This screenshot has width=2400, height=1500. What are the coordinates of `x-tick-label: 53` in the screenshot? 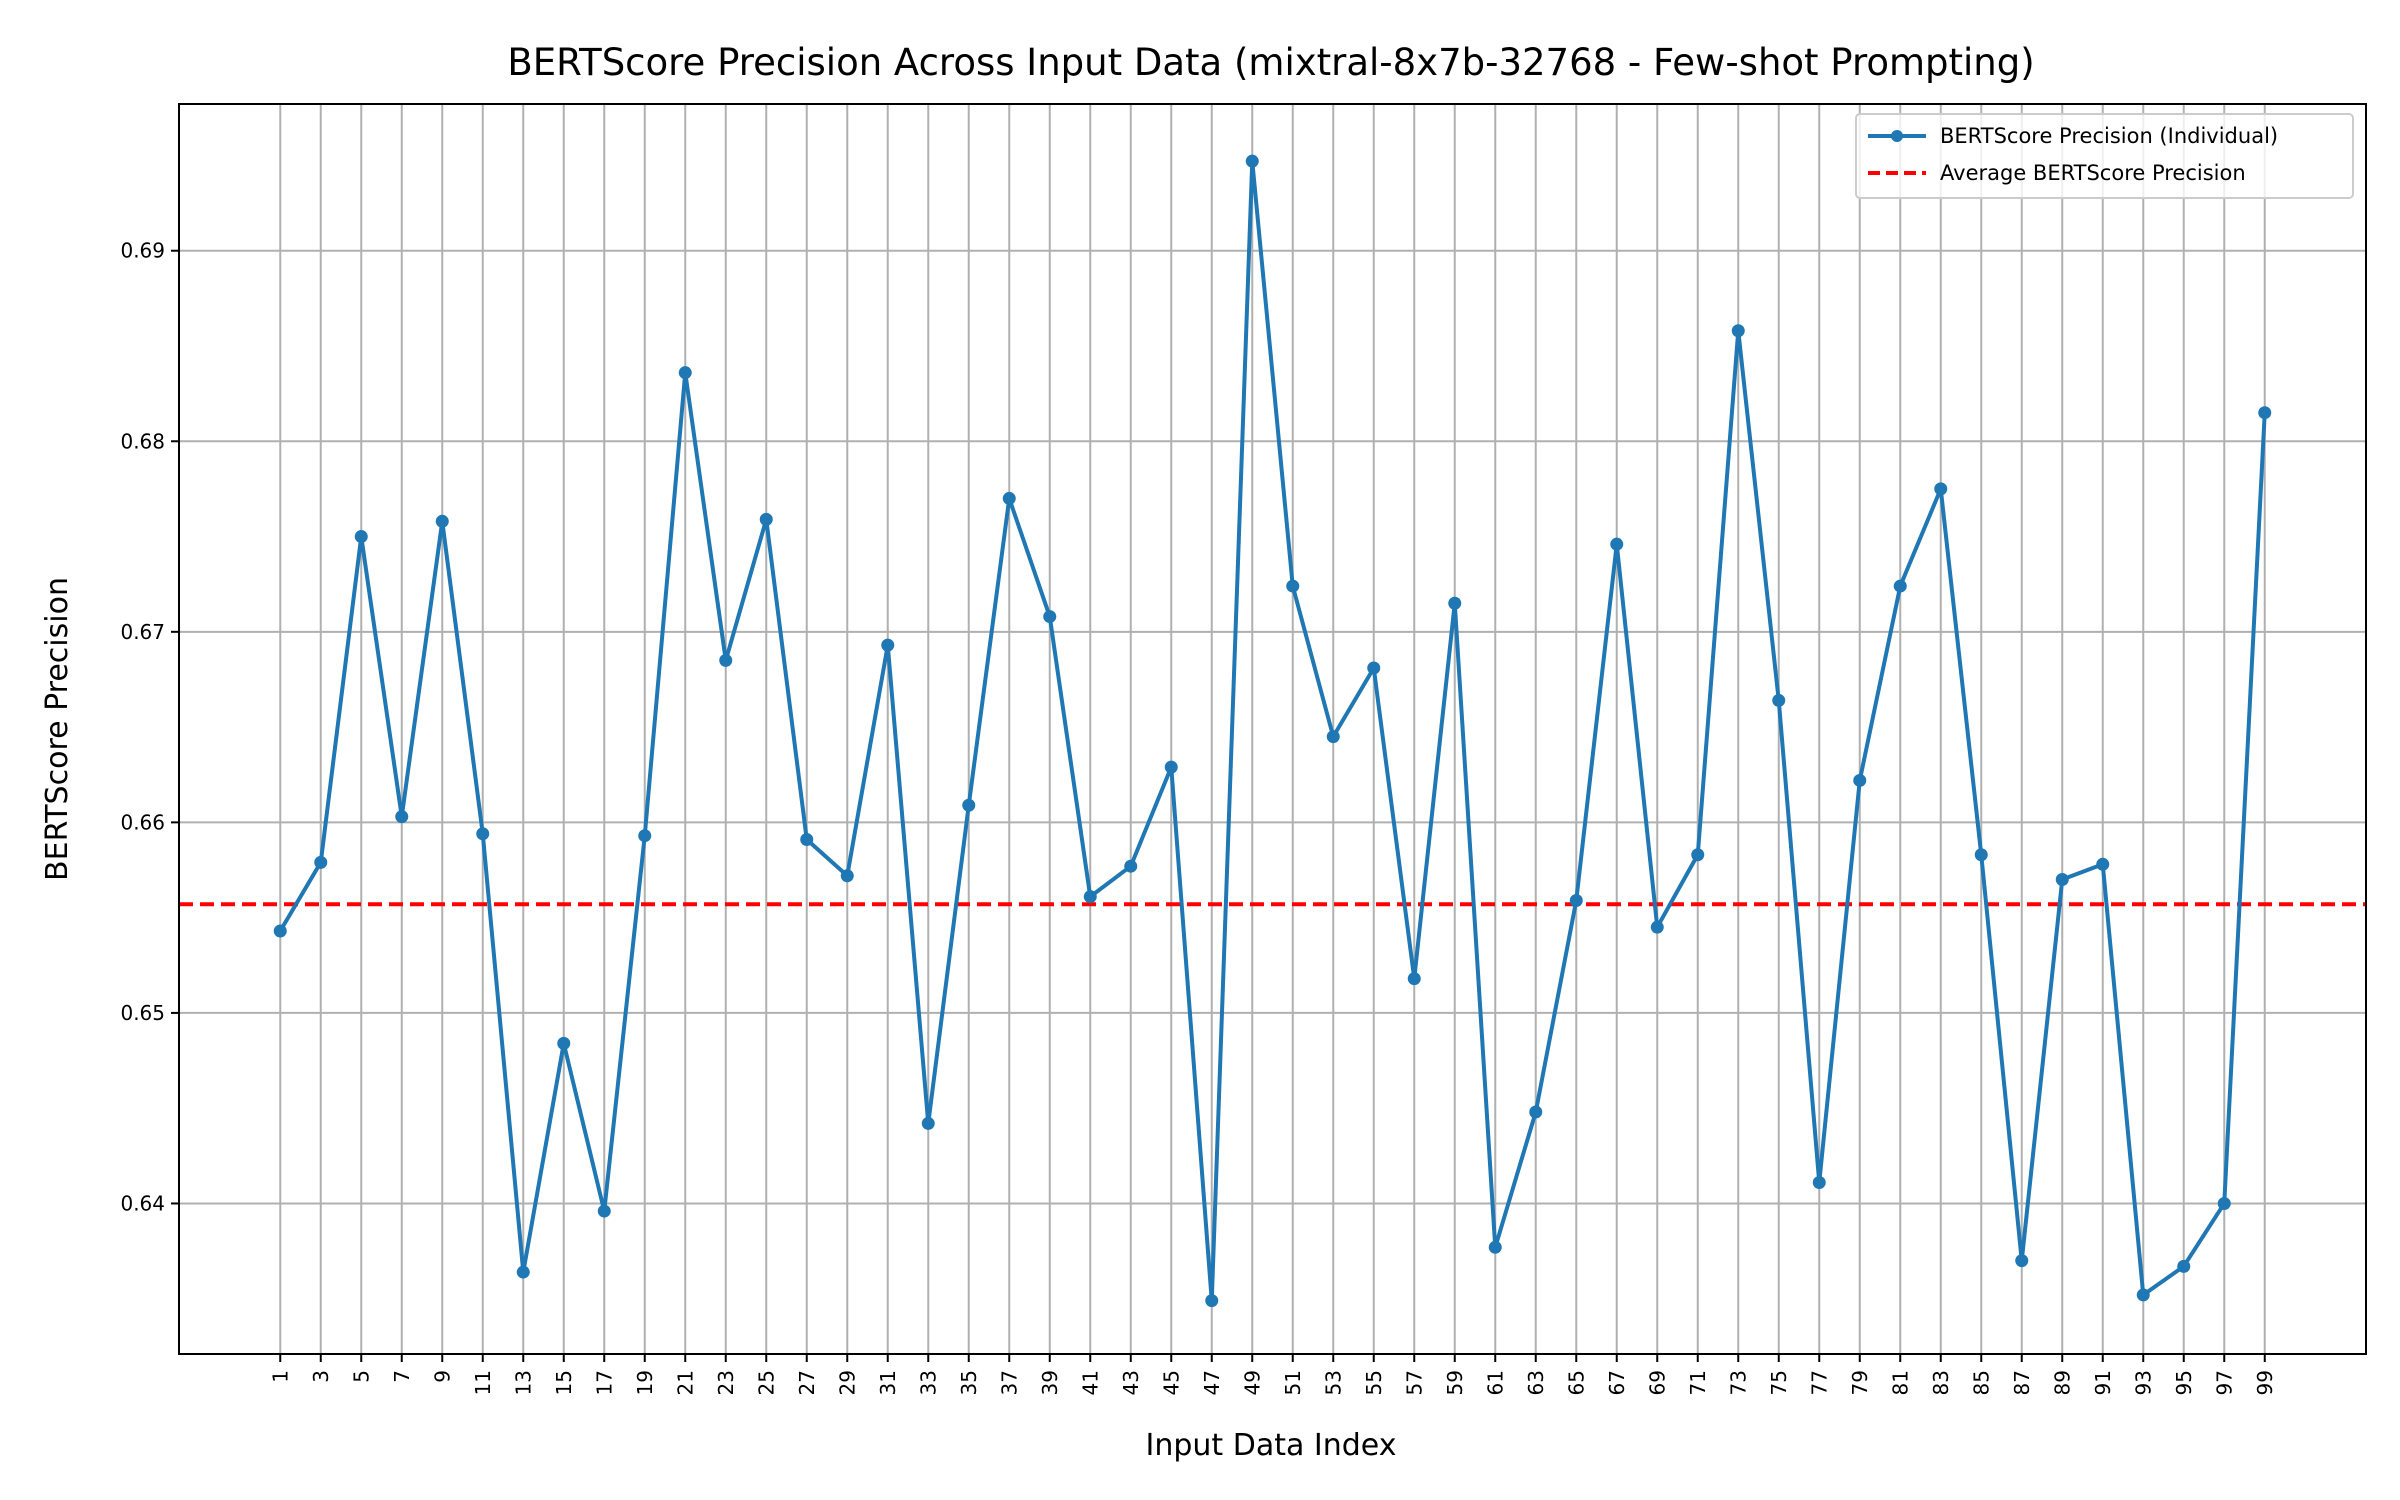 It's located at (1333, 1382).